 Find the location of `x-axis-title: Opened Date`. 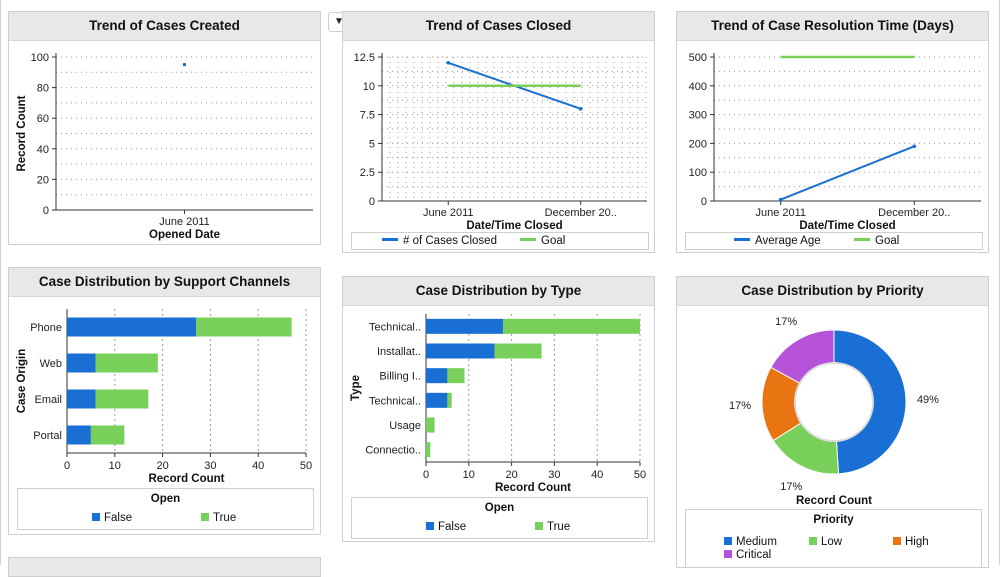

x-axis-title: Opened Date is located at coordinates (184, 235).